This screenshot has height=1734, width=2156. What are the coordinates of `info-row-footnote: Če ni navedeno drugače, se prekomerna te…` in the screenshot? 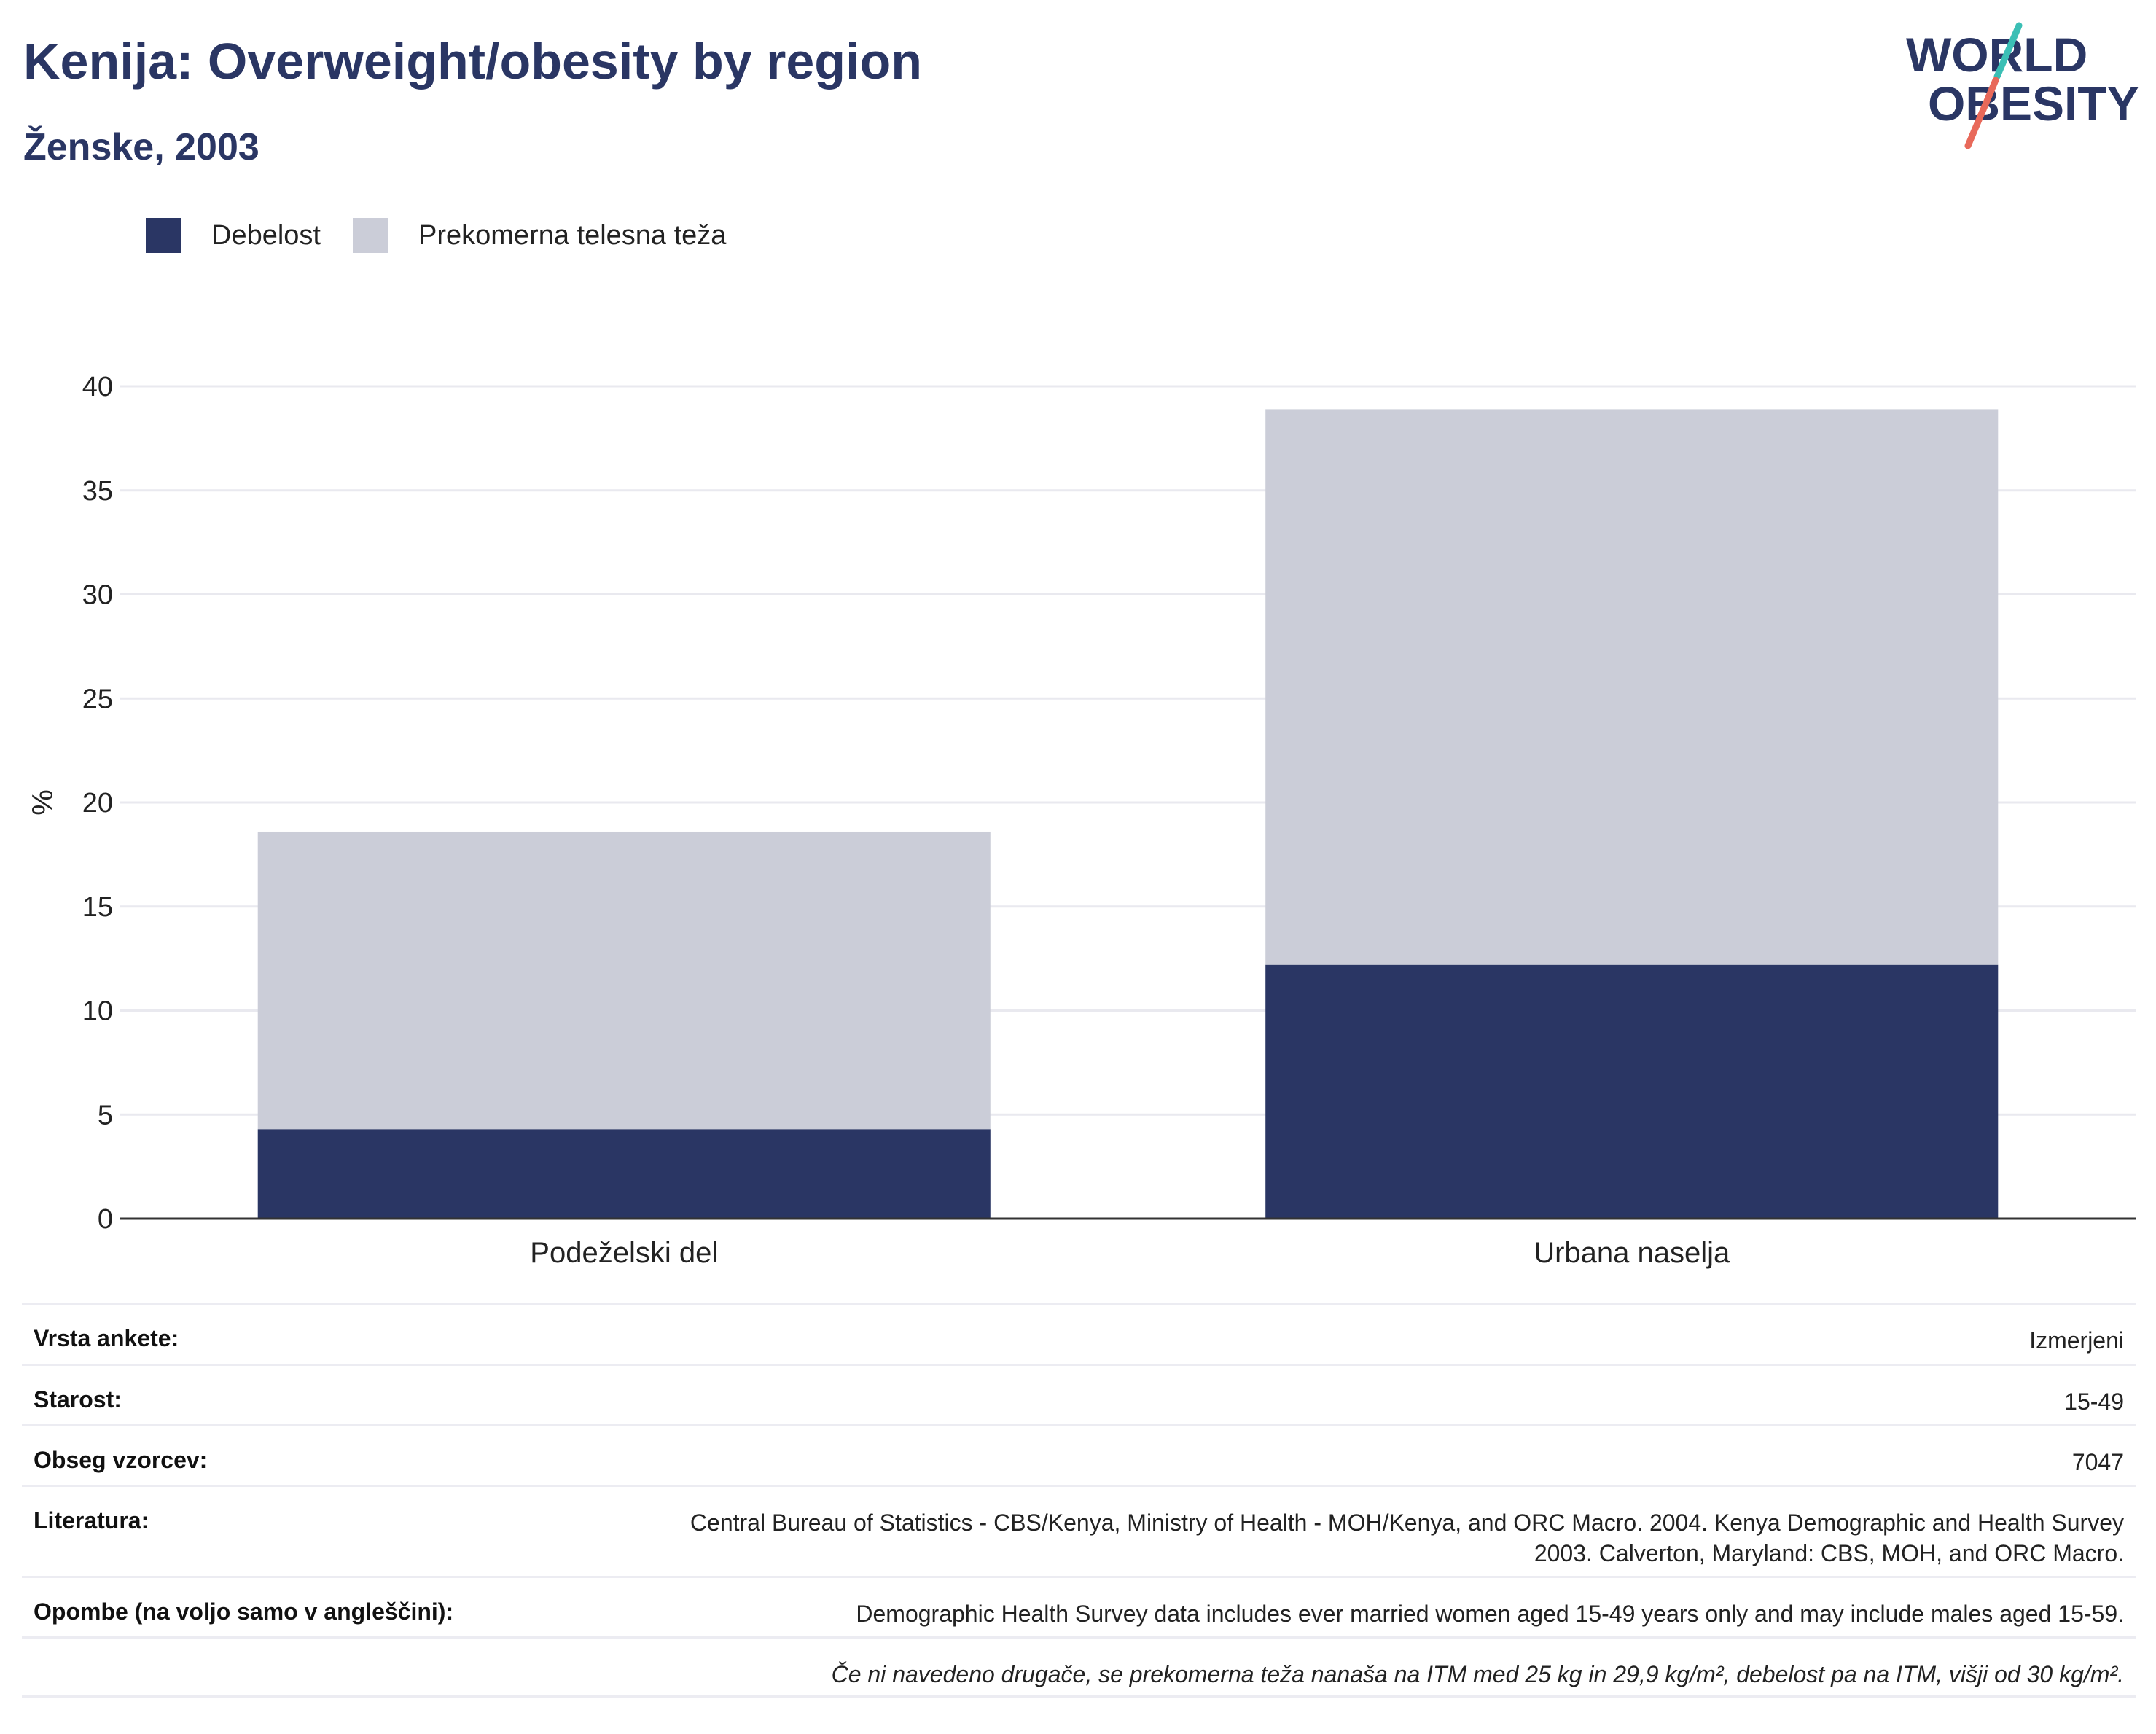 It's located at (1079, 1667).